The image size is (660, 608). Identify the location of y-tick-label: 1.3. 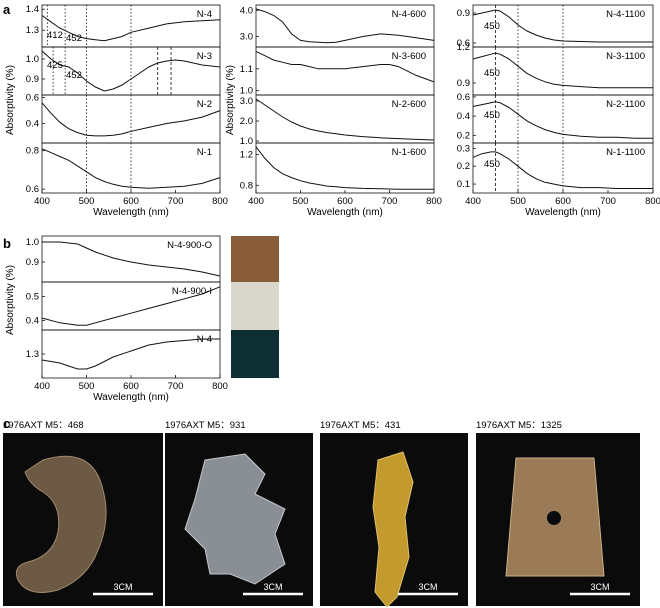
(32, 30).